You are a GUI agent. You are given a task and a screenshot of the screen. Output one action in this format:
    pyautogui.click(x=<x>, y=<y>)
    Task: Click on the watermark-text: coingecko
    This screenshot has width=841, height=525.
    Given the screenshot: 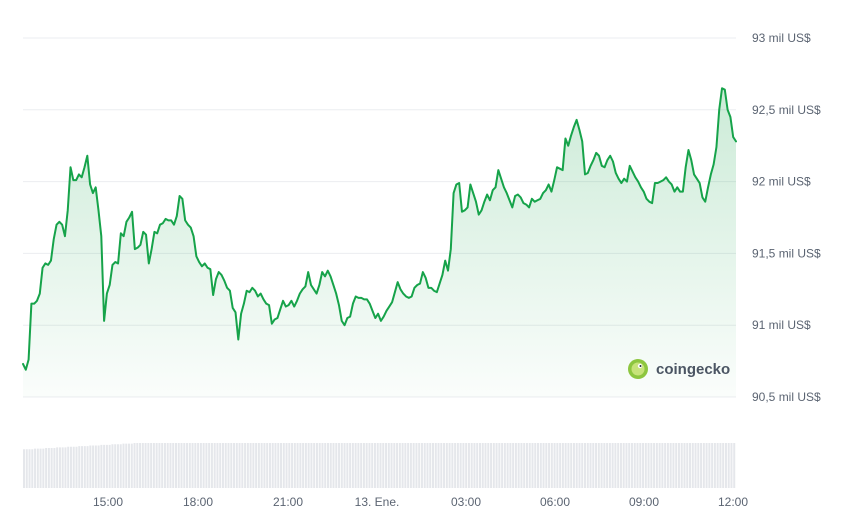 What is the action you would take?
    pyautogui.click(x=693, y=369)
    